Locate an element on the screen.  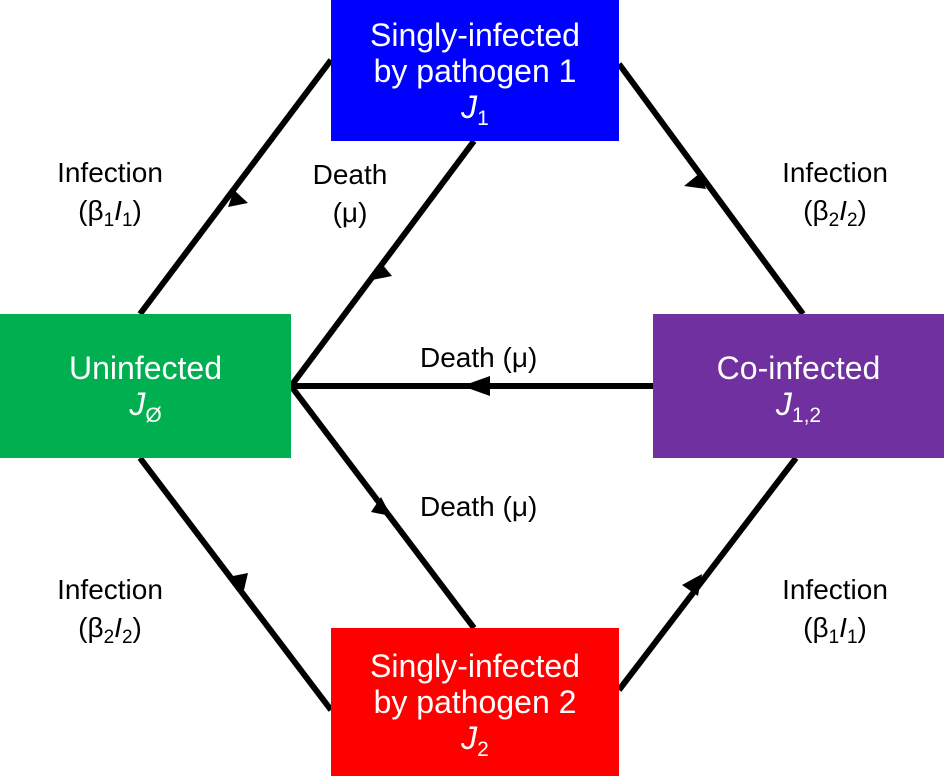
node-co-infected-symbol: J1,2 is located at coordinates (798, 406).